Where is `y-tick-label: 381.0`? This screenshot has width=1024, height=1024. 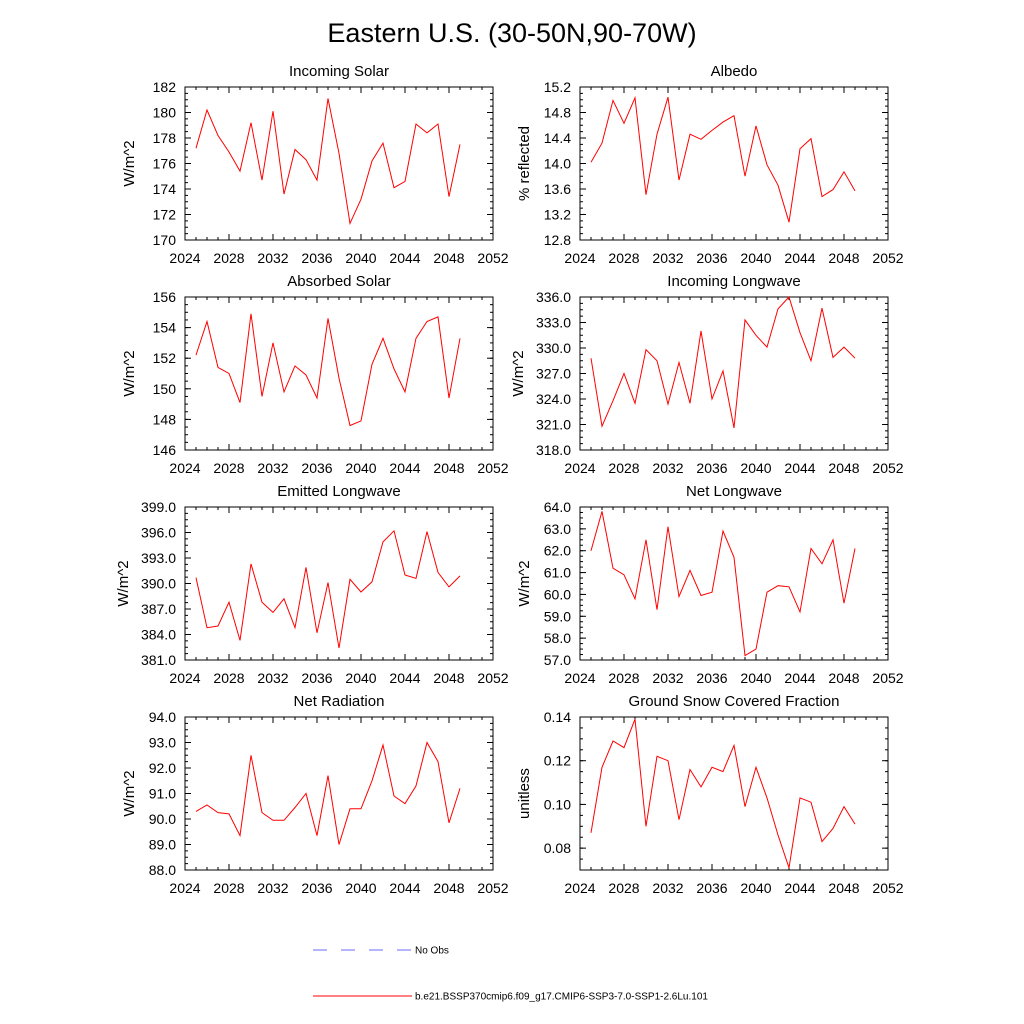
y-tick-label: 381.0 is located at coordinates (158, 660).